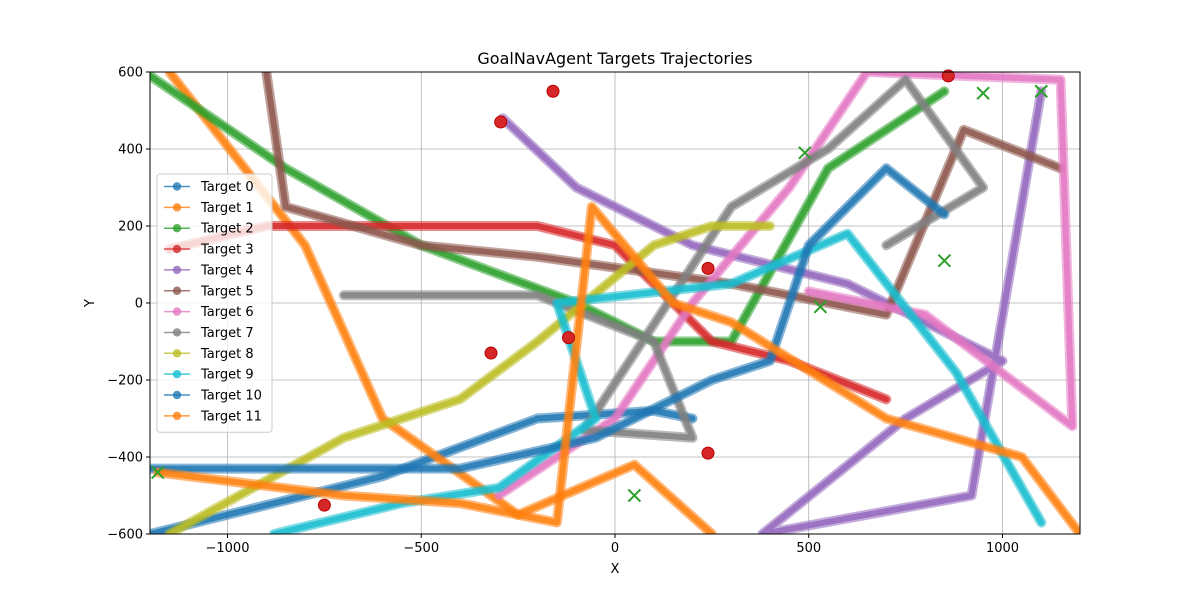 This screenshot has height=600, width=1200. I want to click on legend-entry: Target 1, so click(209, 208).